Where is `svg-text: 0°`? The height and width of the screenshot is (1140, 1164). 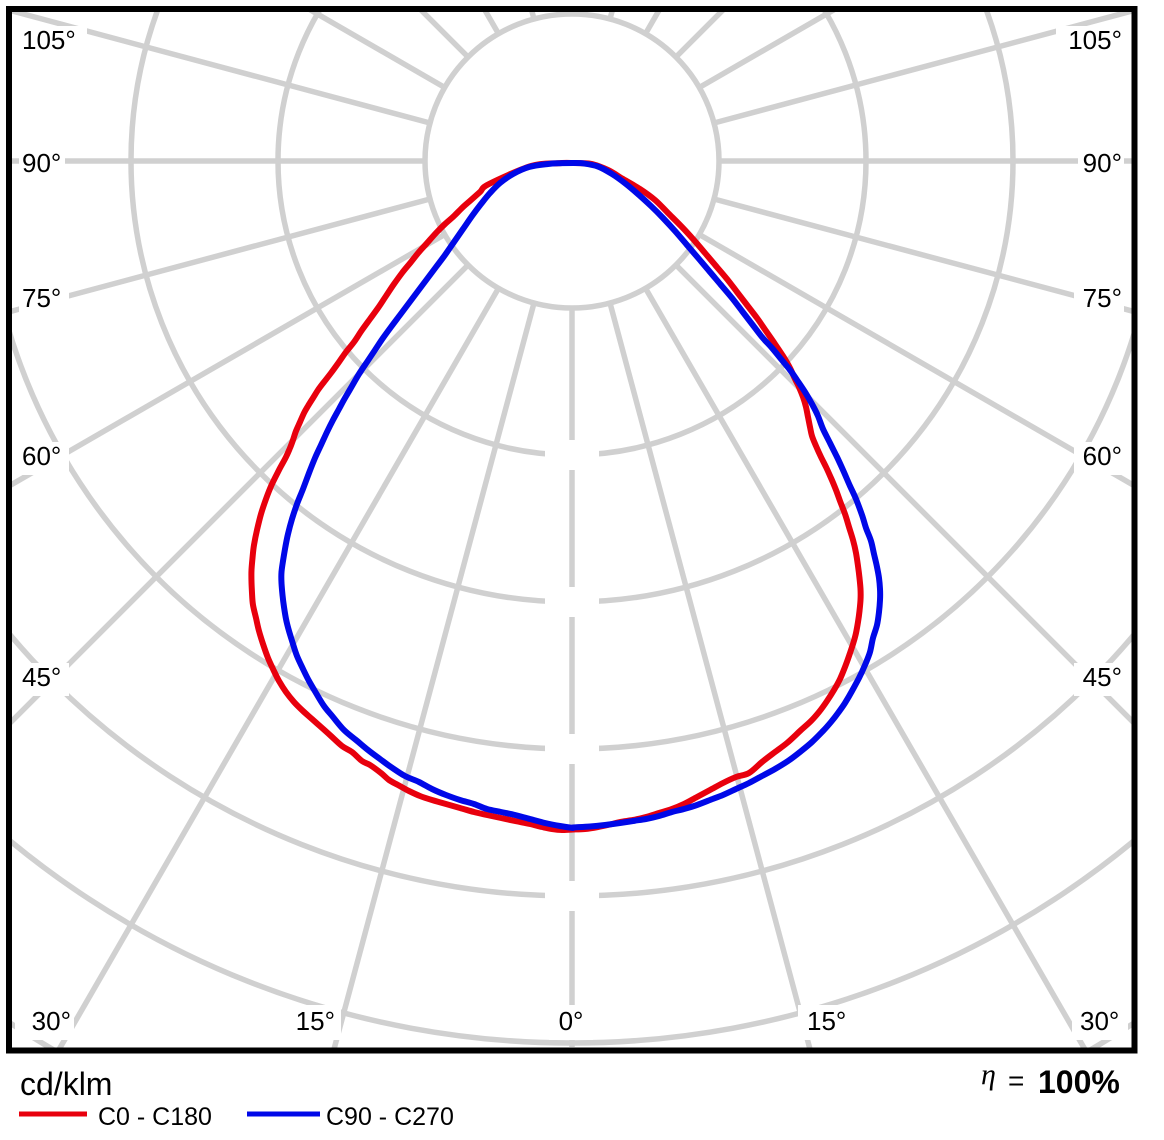
svg-text: 0° is located at coordinates (571, 1021).